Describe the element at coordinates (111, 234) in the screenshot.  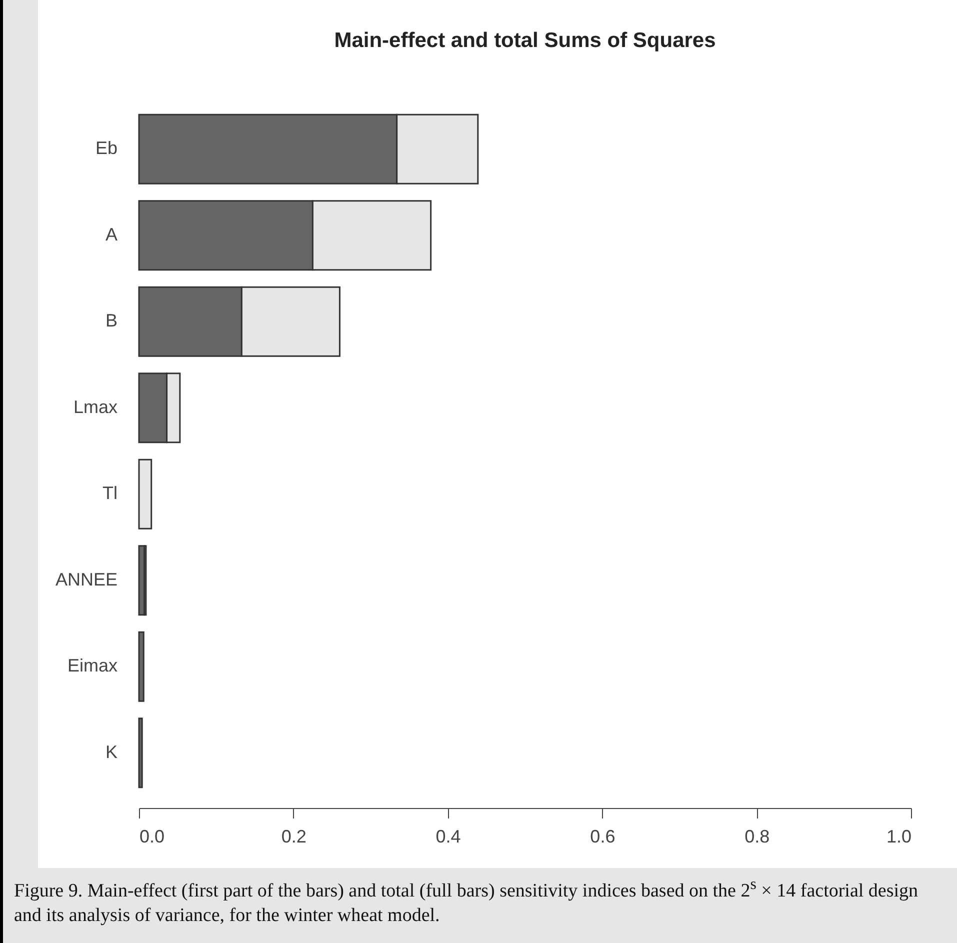
I see `y-tick-label: A` at that location.